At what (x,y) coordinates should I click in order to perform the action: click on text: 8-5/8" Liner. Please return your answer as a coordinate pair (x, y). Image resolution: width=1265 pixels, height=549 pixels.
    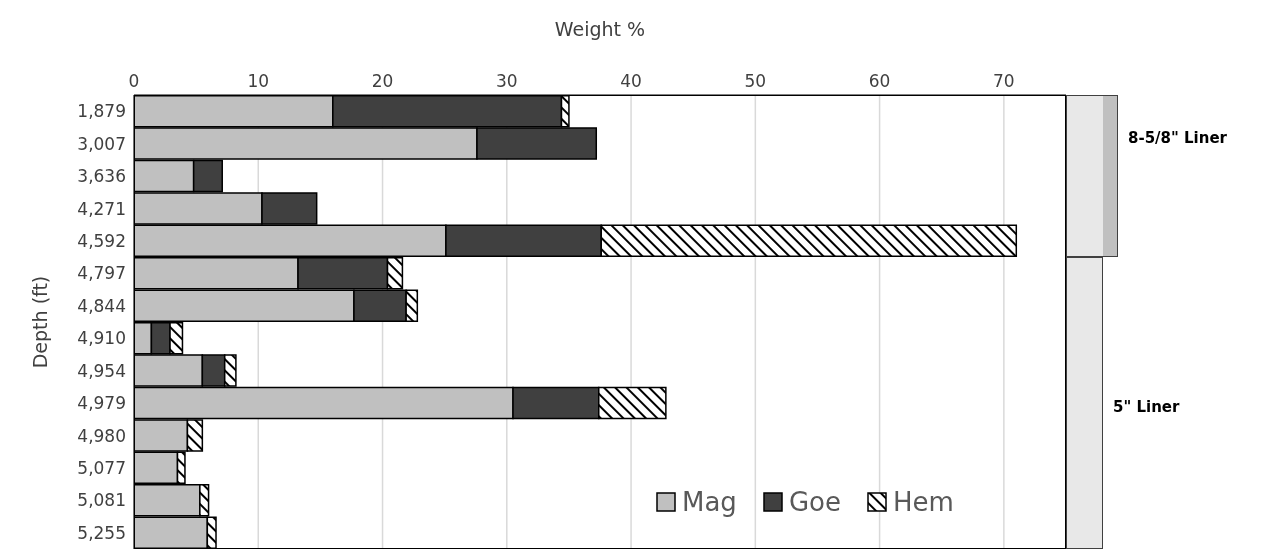
    Looking at the image, I should click on (1178, 138).